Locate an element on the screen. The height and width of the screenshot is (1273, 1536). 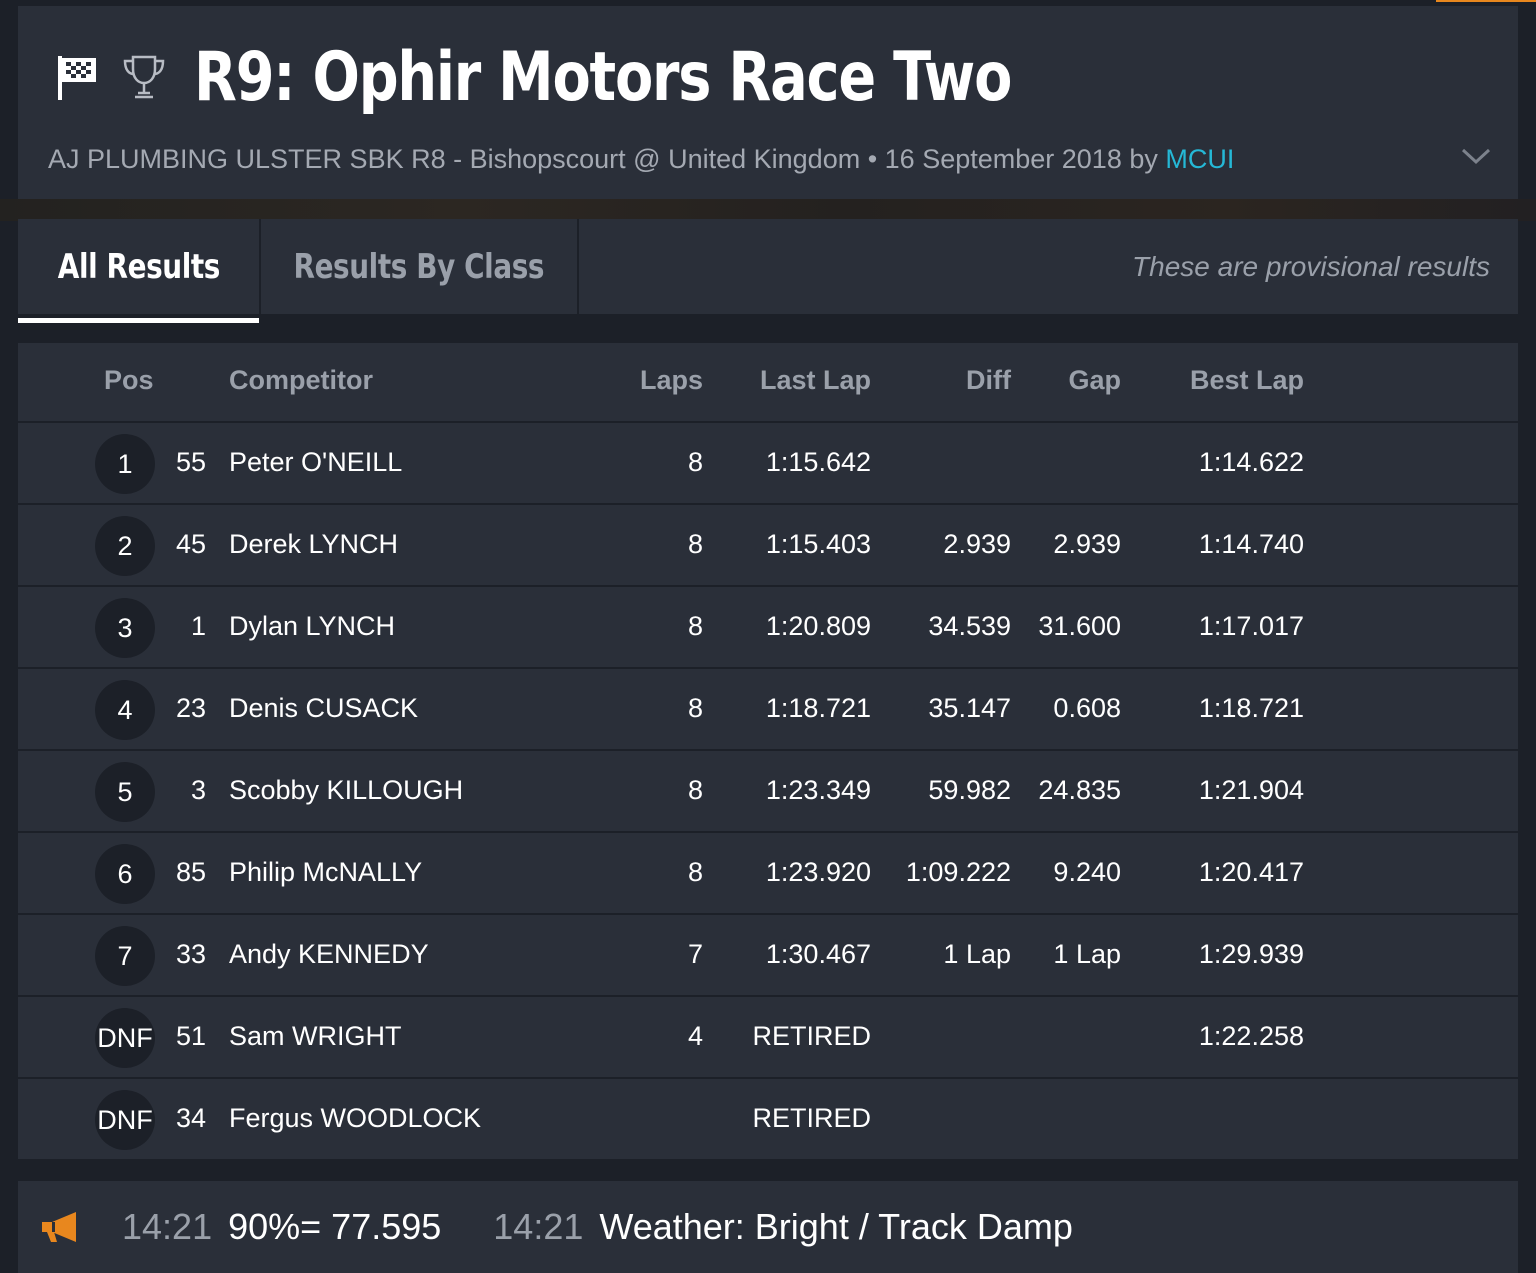
header-pos: Pos is located at coordinates (129, 380).